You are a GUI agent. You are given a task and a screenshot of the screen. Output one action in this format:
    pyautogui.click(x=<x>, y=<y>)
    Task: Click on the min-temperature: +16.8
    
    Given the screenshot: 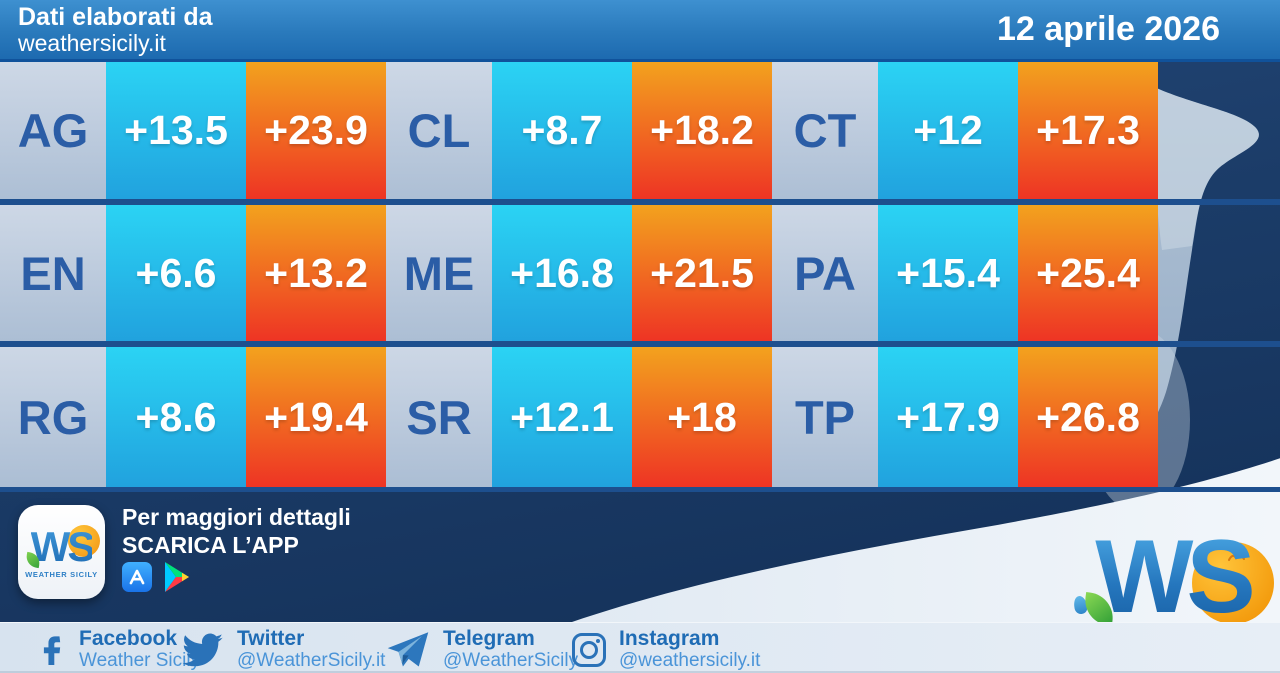 What is the action you would take?
    pyautogui.click(x=562, y=273)
    